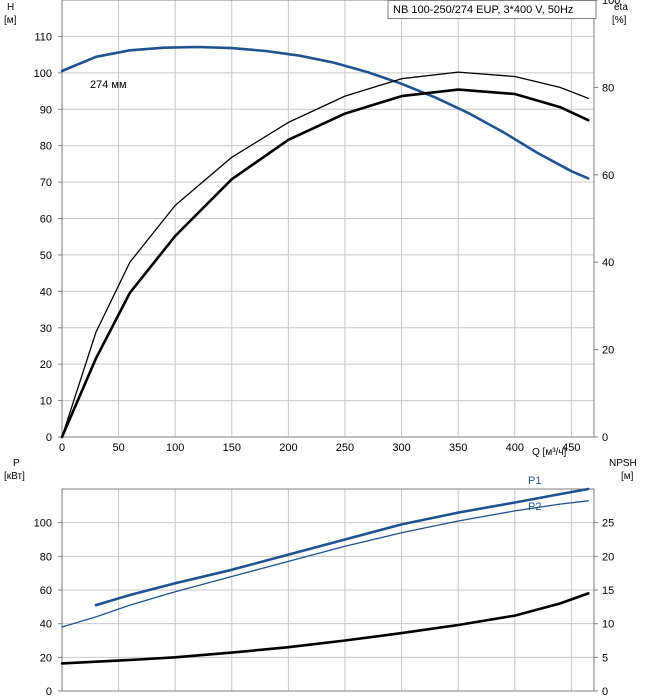 The width and height of the screenshot is (658, 700). I want to click on upper-y-right-tick: 80, so click(608, 88).